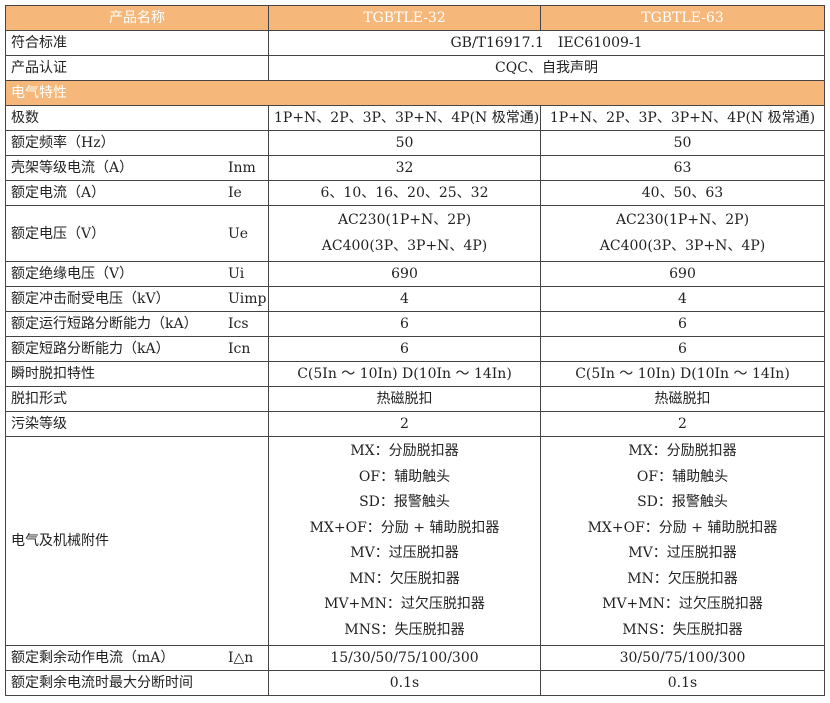  I want to click on row-value-v1: 1P+N、2P、3P、3P+N、4P(N 极常通), so click(404, 118).